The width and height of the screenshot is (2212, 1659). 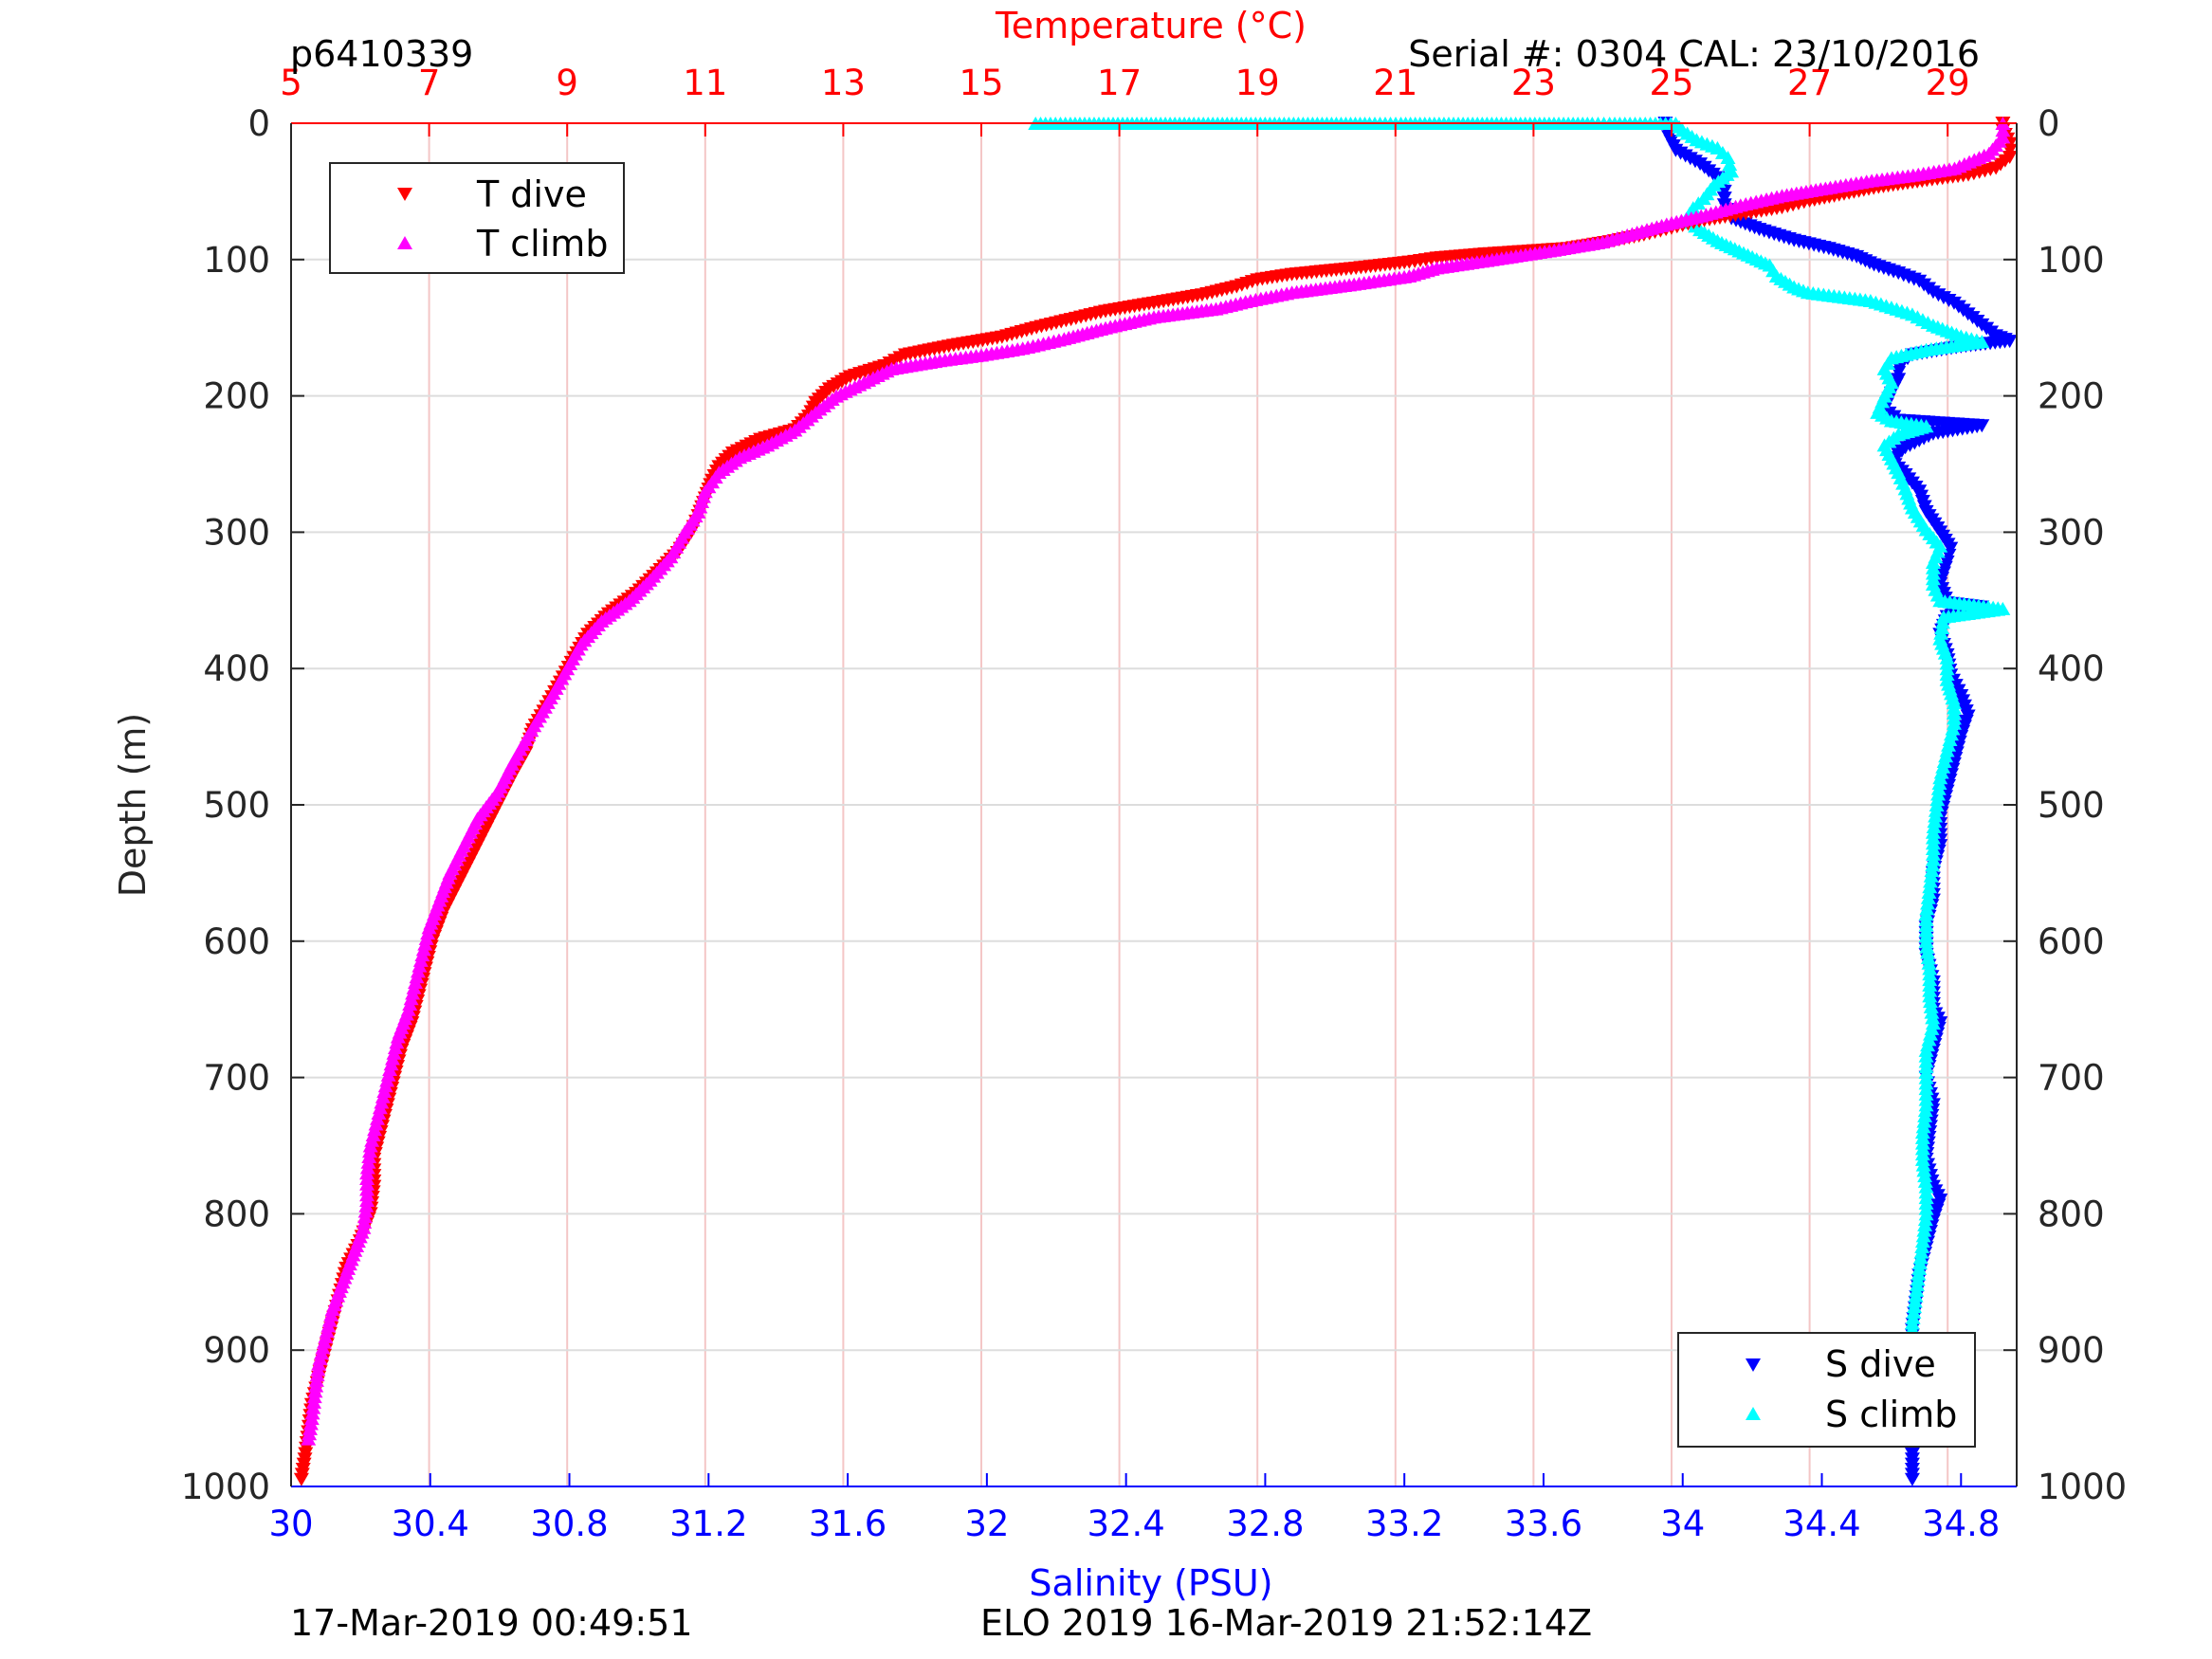 I want to click on depth-tick-label-left: 1000, so click(x=225, y=1487).